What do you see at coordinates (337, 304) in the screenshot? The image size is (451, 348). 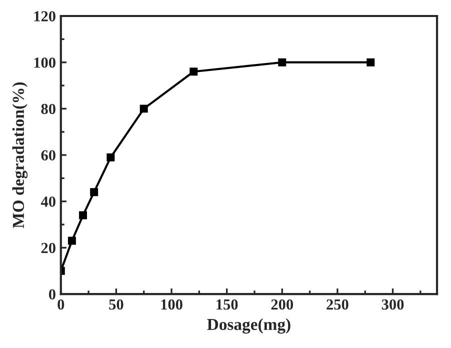 I see `x-tick-label: 250` at bounding box center [337, 304].